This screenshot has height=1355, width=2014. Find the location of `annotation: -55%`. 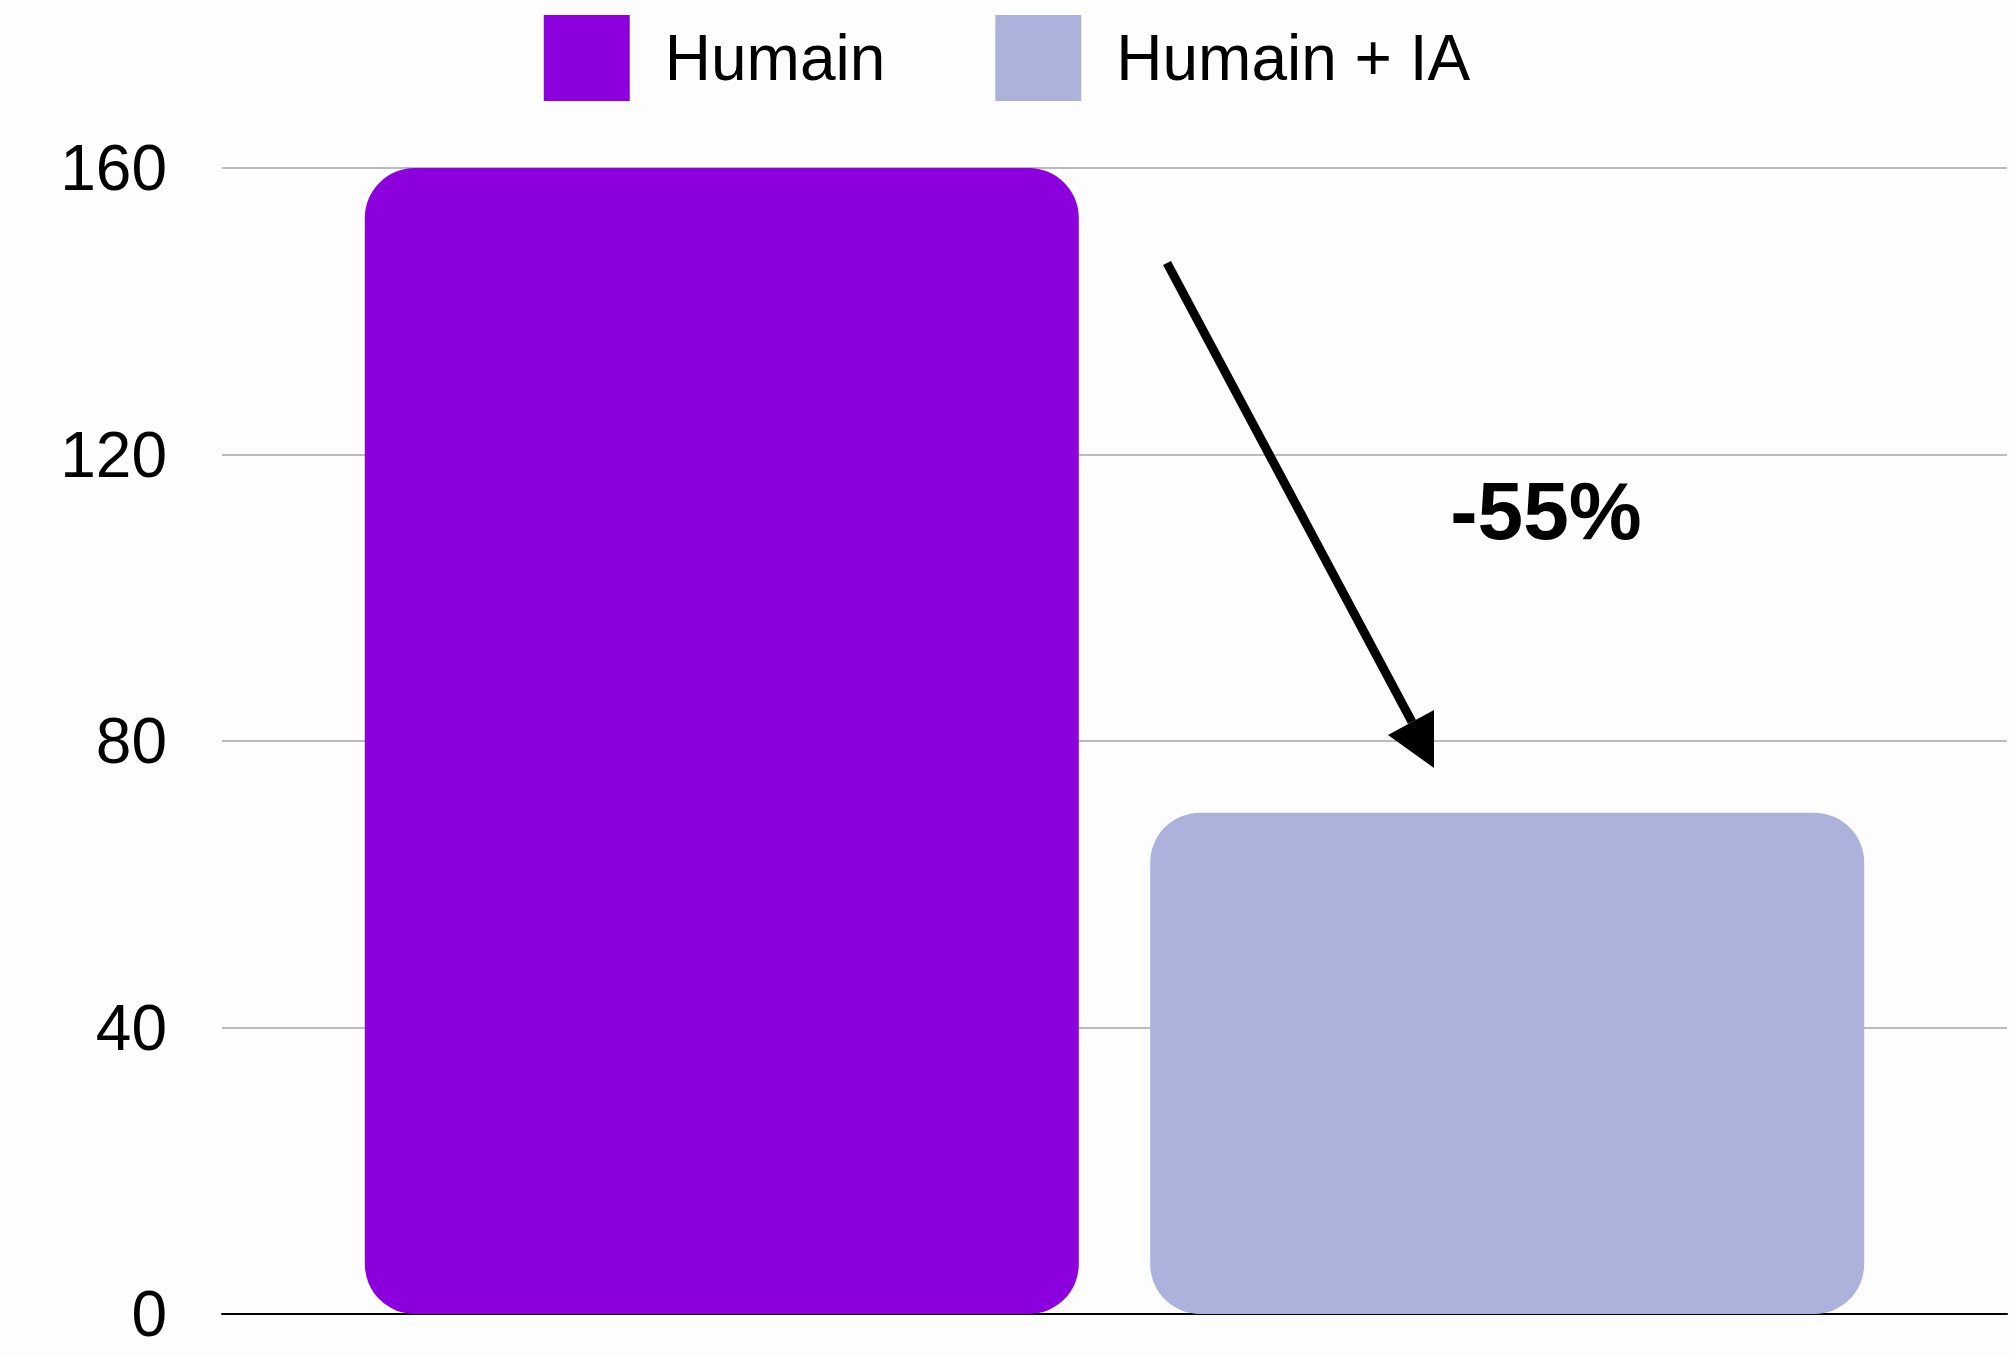

annotation: -55% is located at coordinates (1546, 511).